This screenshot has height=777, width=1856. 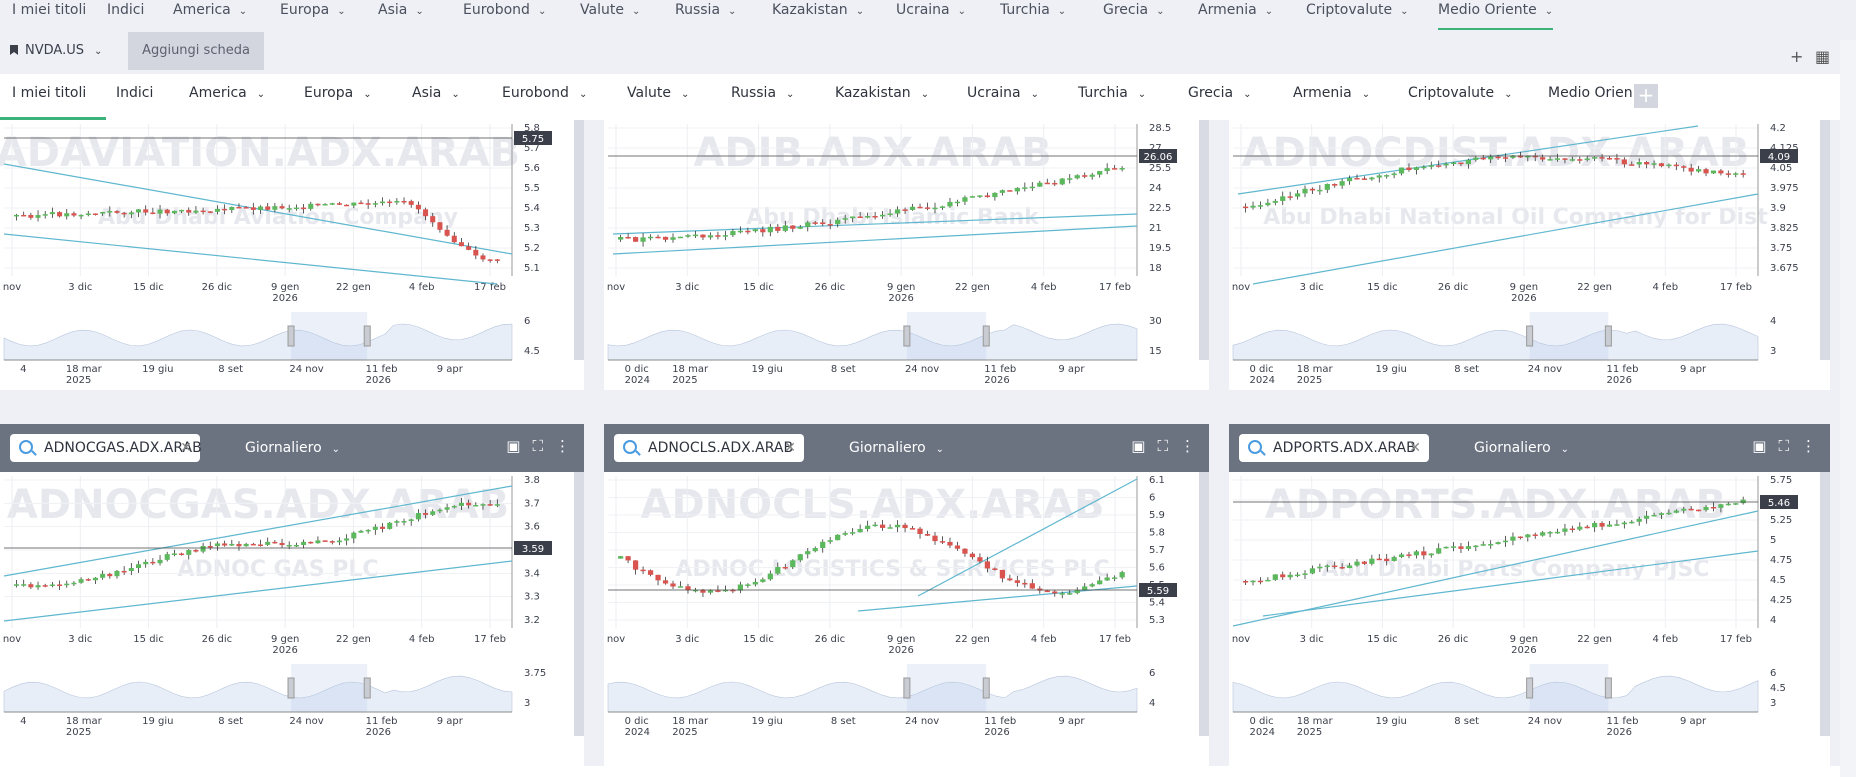 I want to click on grid-icon: ▦, so click(x=1823, y=56).